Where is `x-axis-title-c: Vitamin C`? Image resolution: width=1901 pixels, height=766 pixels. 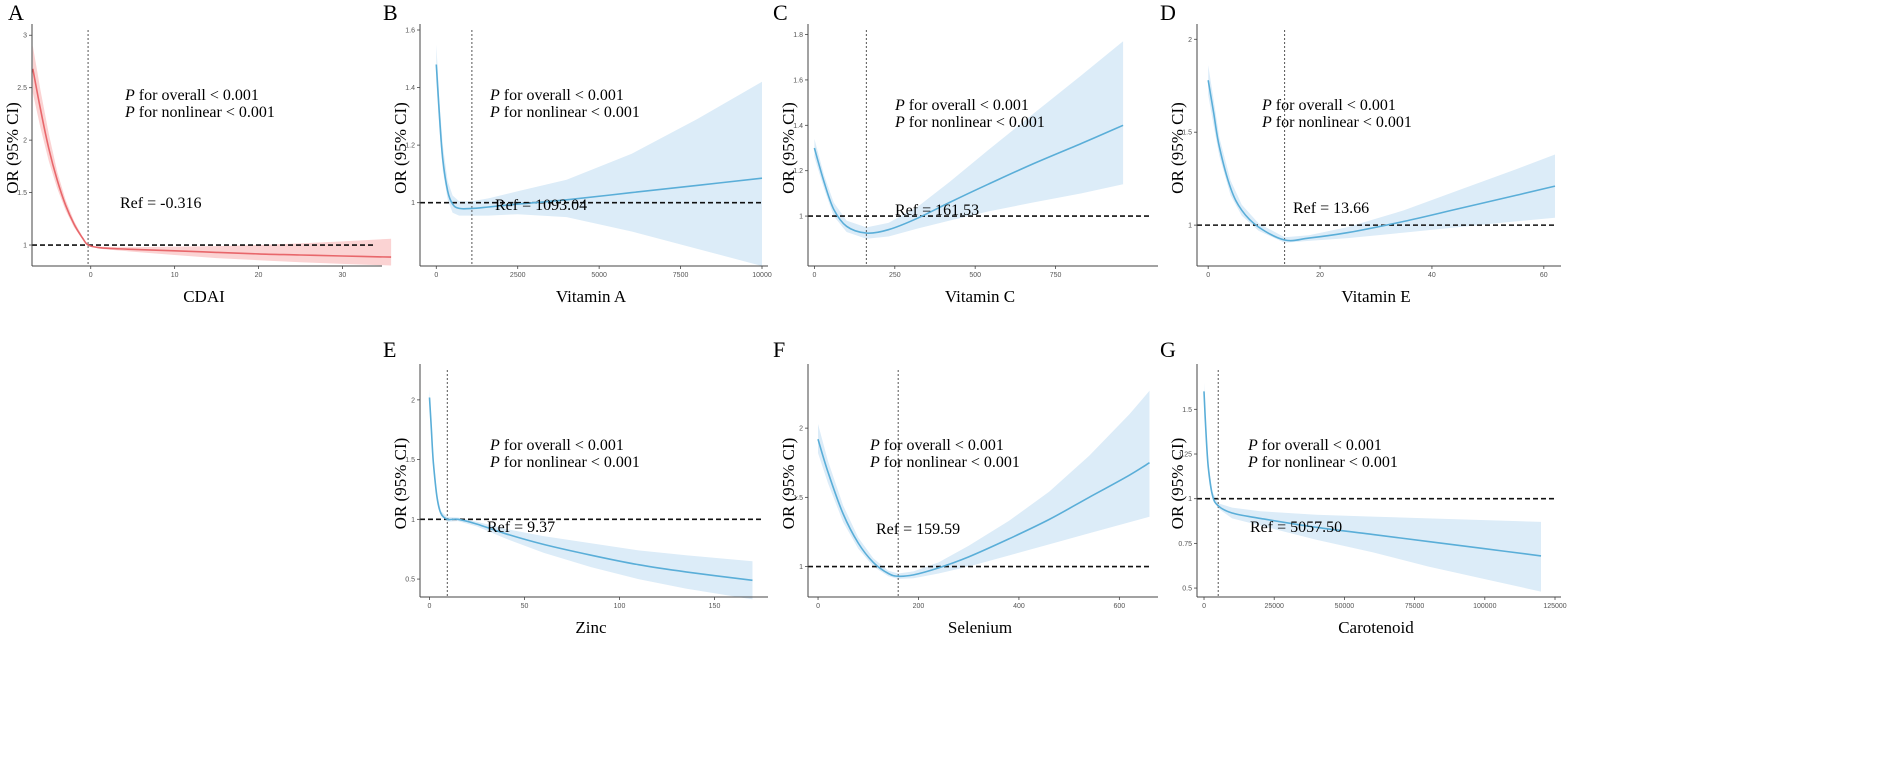
x-axis-title-c: Vitamin C is located at coordinates (980, 296).